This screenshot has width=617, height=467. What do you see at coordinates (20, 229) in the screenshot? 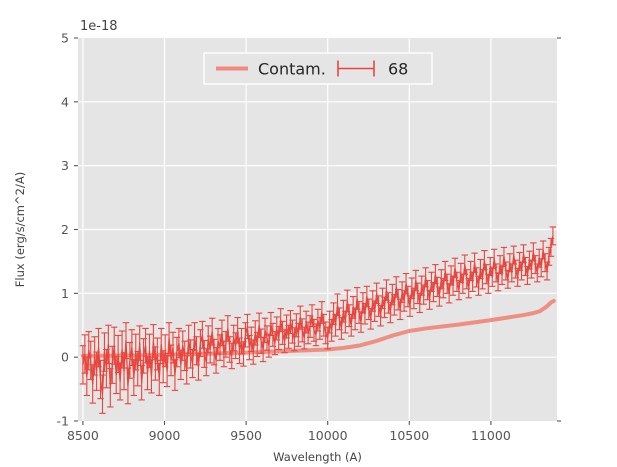
I see `y-axis-title: Flux (erg/s/cm^2/A)` at bounding box center [20, 229].